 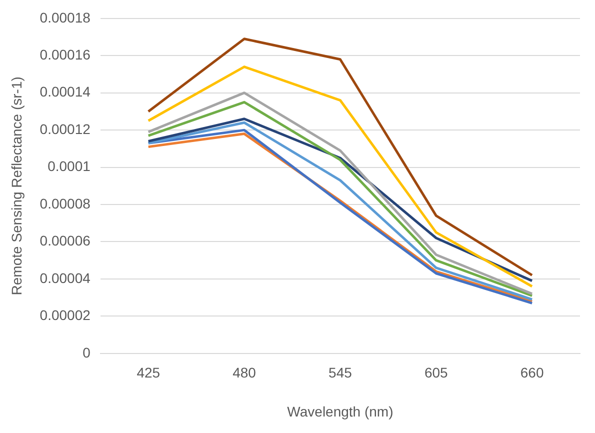 What do you see at coordinates (16, 186) in the screenshot?
I see `y-axis-title: Remote Sensing Reflectance (sr-1)` at bounding box center [16, 186].